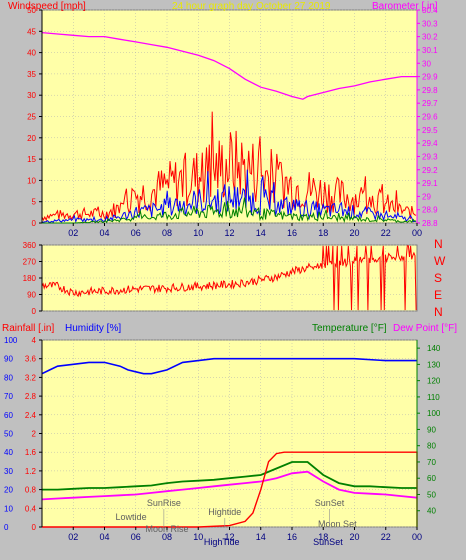 Image resolution: width=466 pixels, height=560 pixels. I want to click on wind-tick-label: 15, so click(31, 159).